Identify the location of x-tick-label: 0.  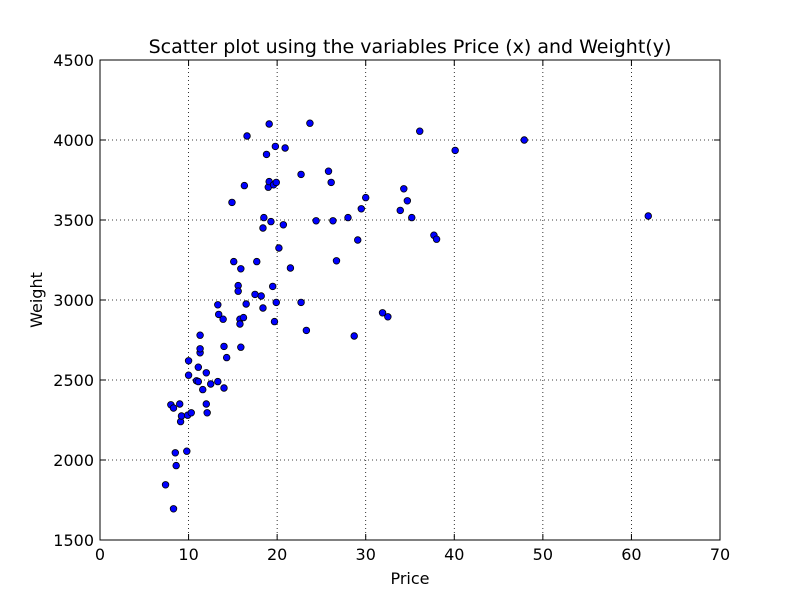
(100, 554).